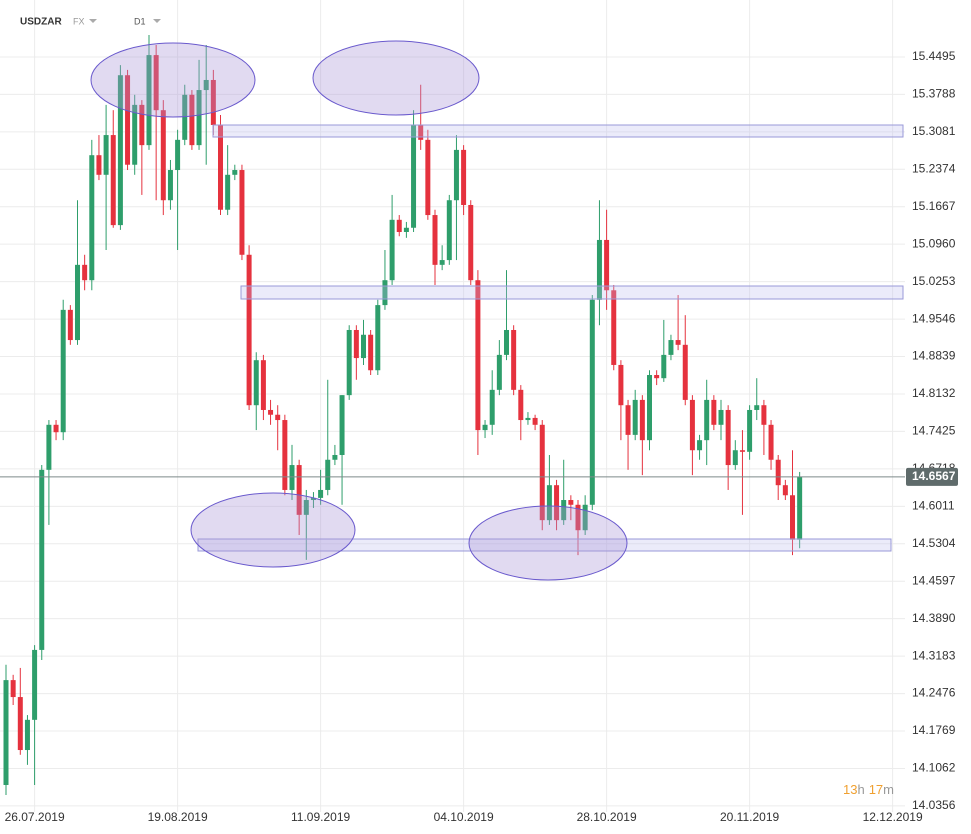 This screenshot has width=971, height=834. I want to click on countdown-minutes: 17, so click(876, 789).